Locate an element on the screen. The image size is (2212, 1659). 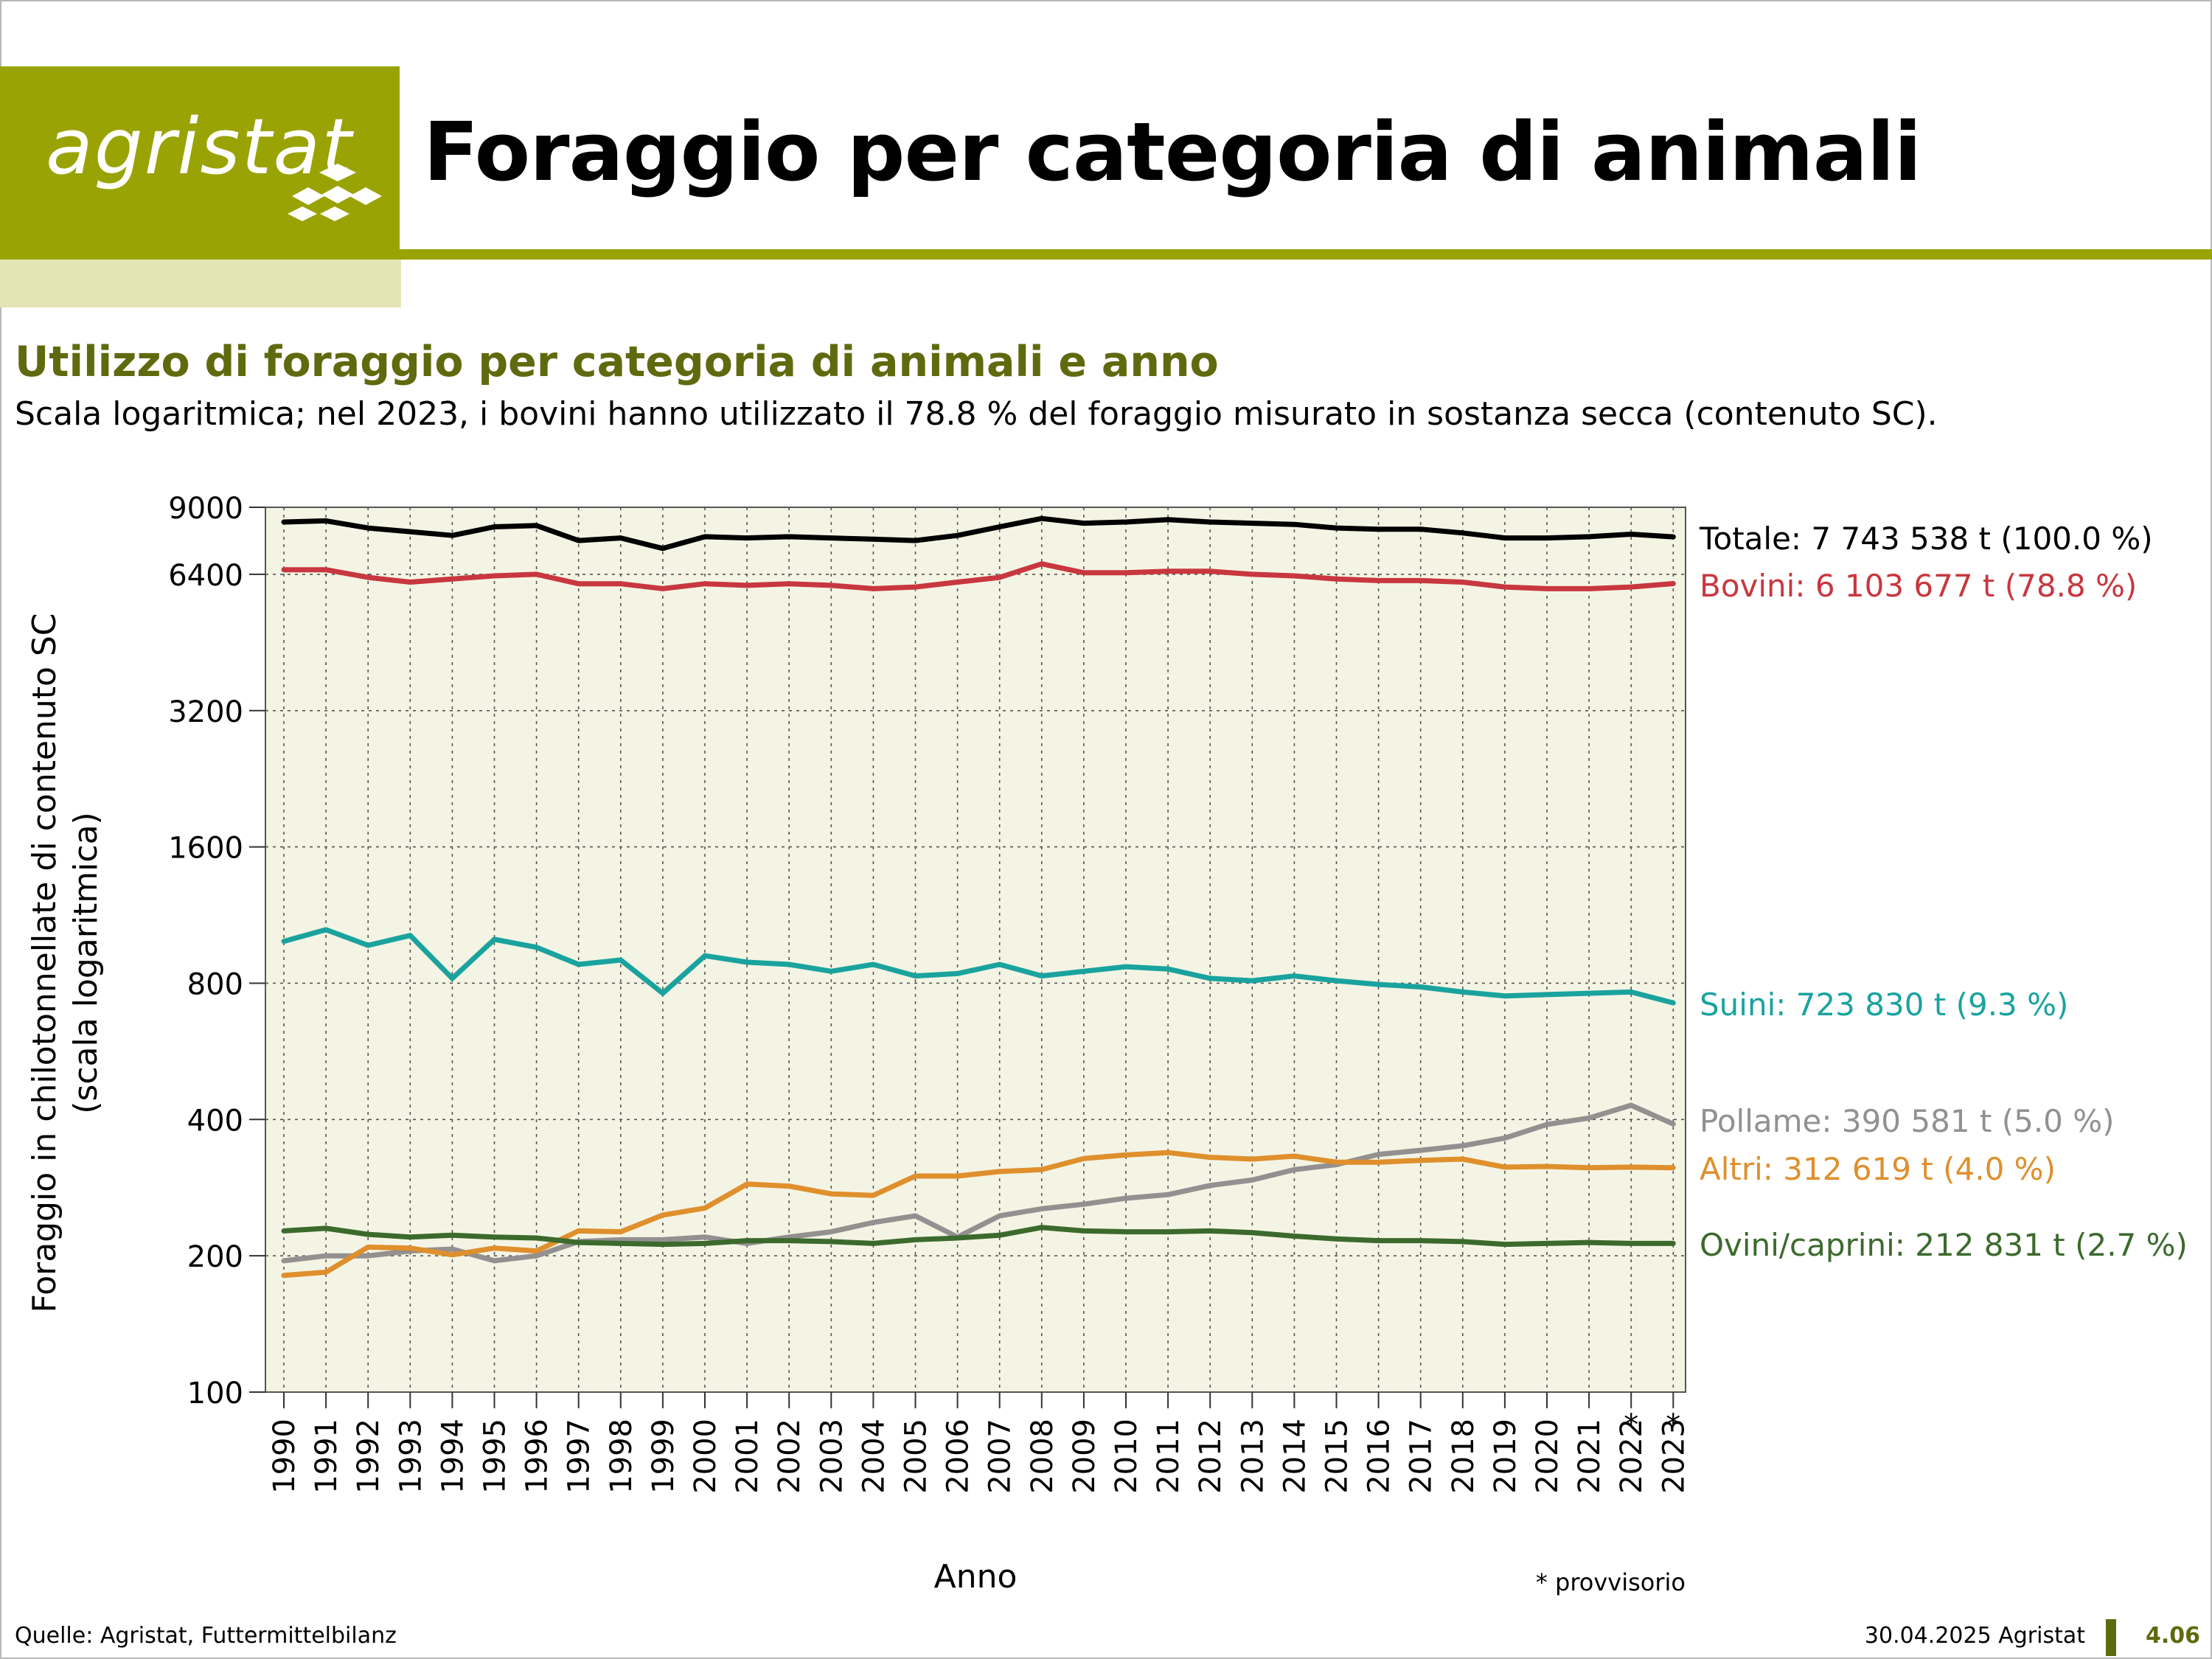
x-tick-label: 2009 is located at coordinates (1085, 1456).